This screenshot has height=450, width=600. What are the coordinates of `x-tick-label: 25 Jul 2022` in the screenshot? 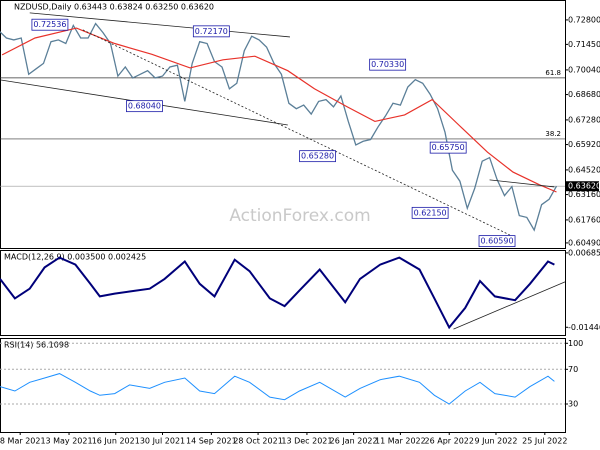 It's located at (544, 441).